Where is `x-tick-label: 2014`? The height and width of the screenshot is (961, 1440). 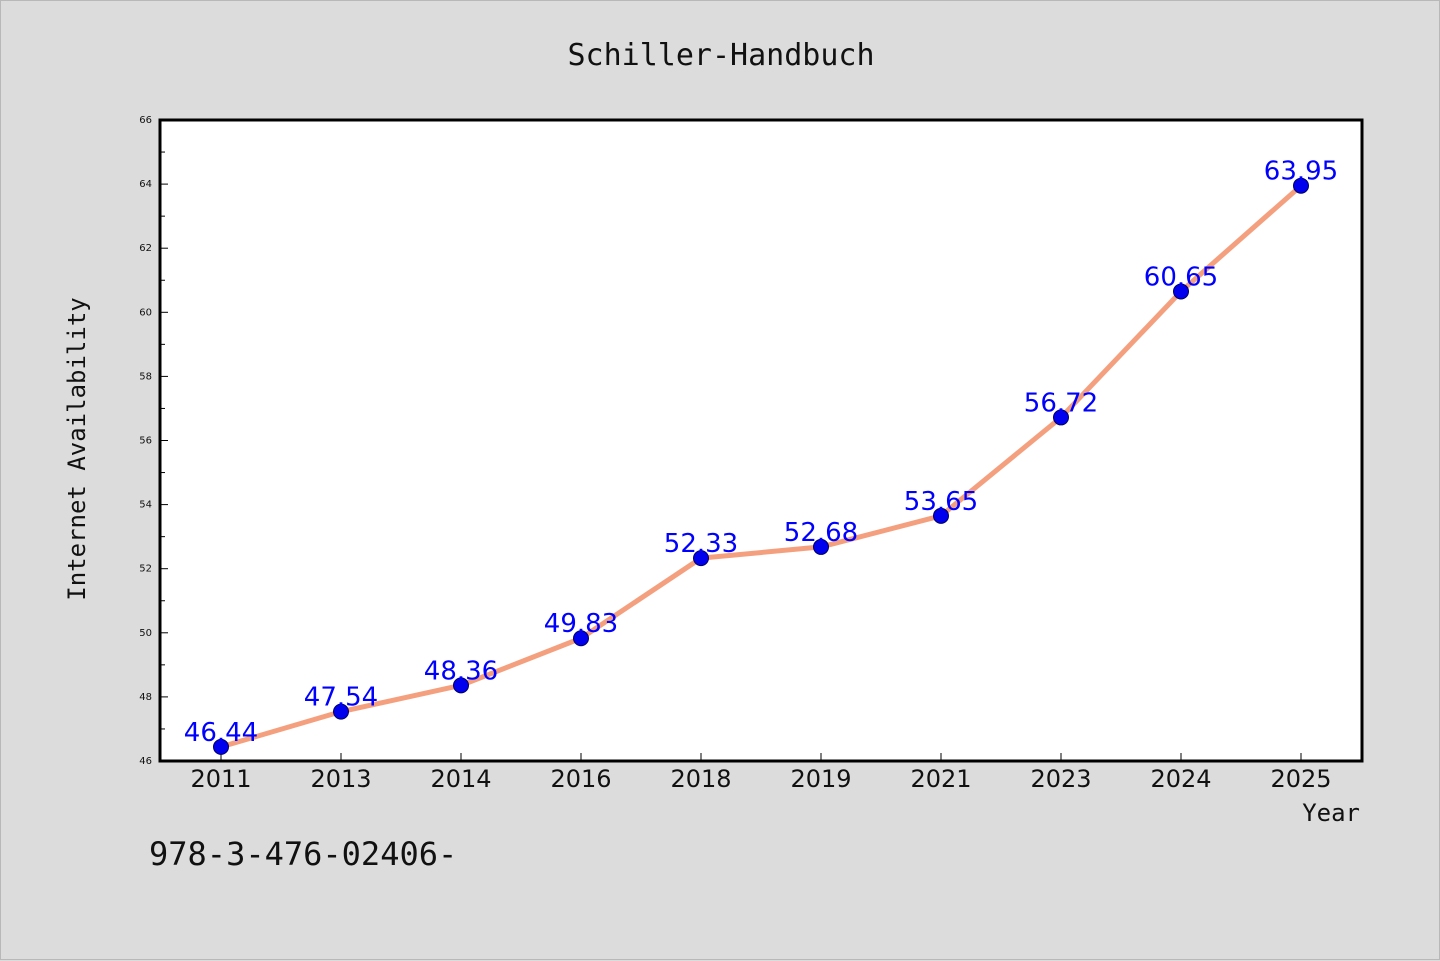
x-tick-label: 2014 is located at coordinates (460, 779).